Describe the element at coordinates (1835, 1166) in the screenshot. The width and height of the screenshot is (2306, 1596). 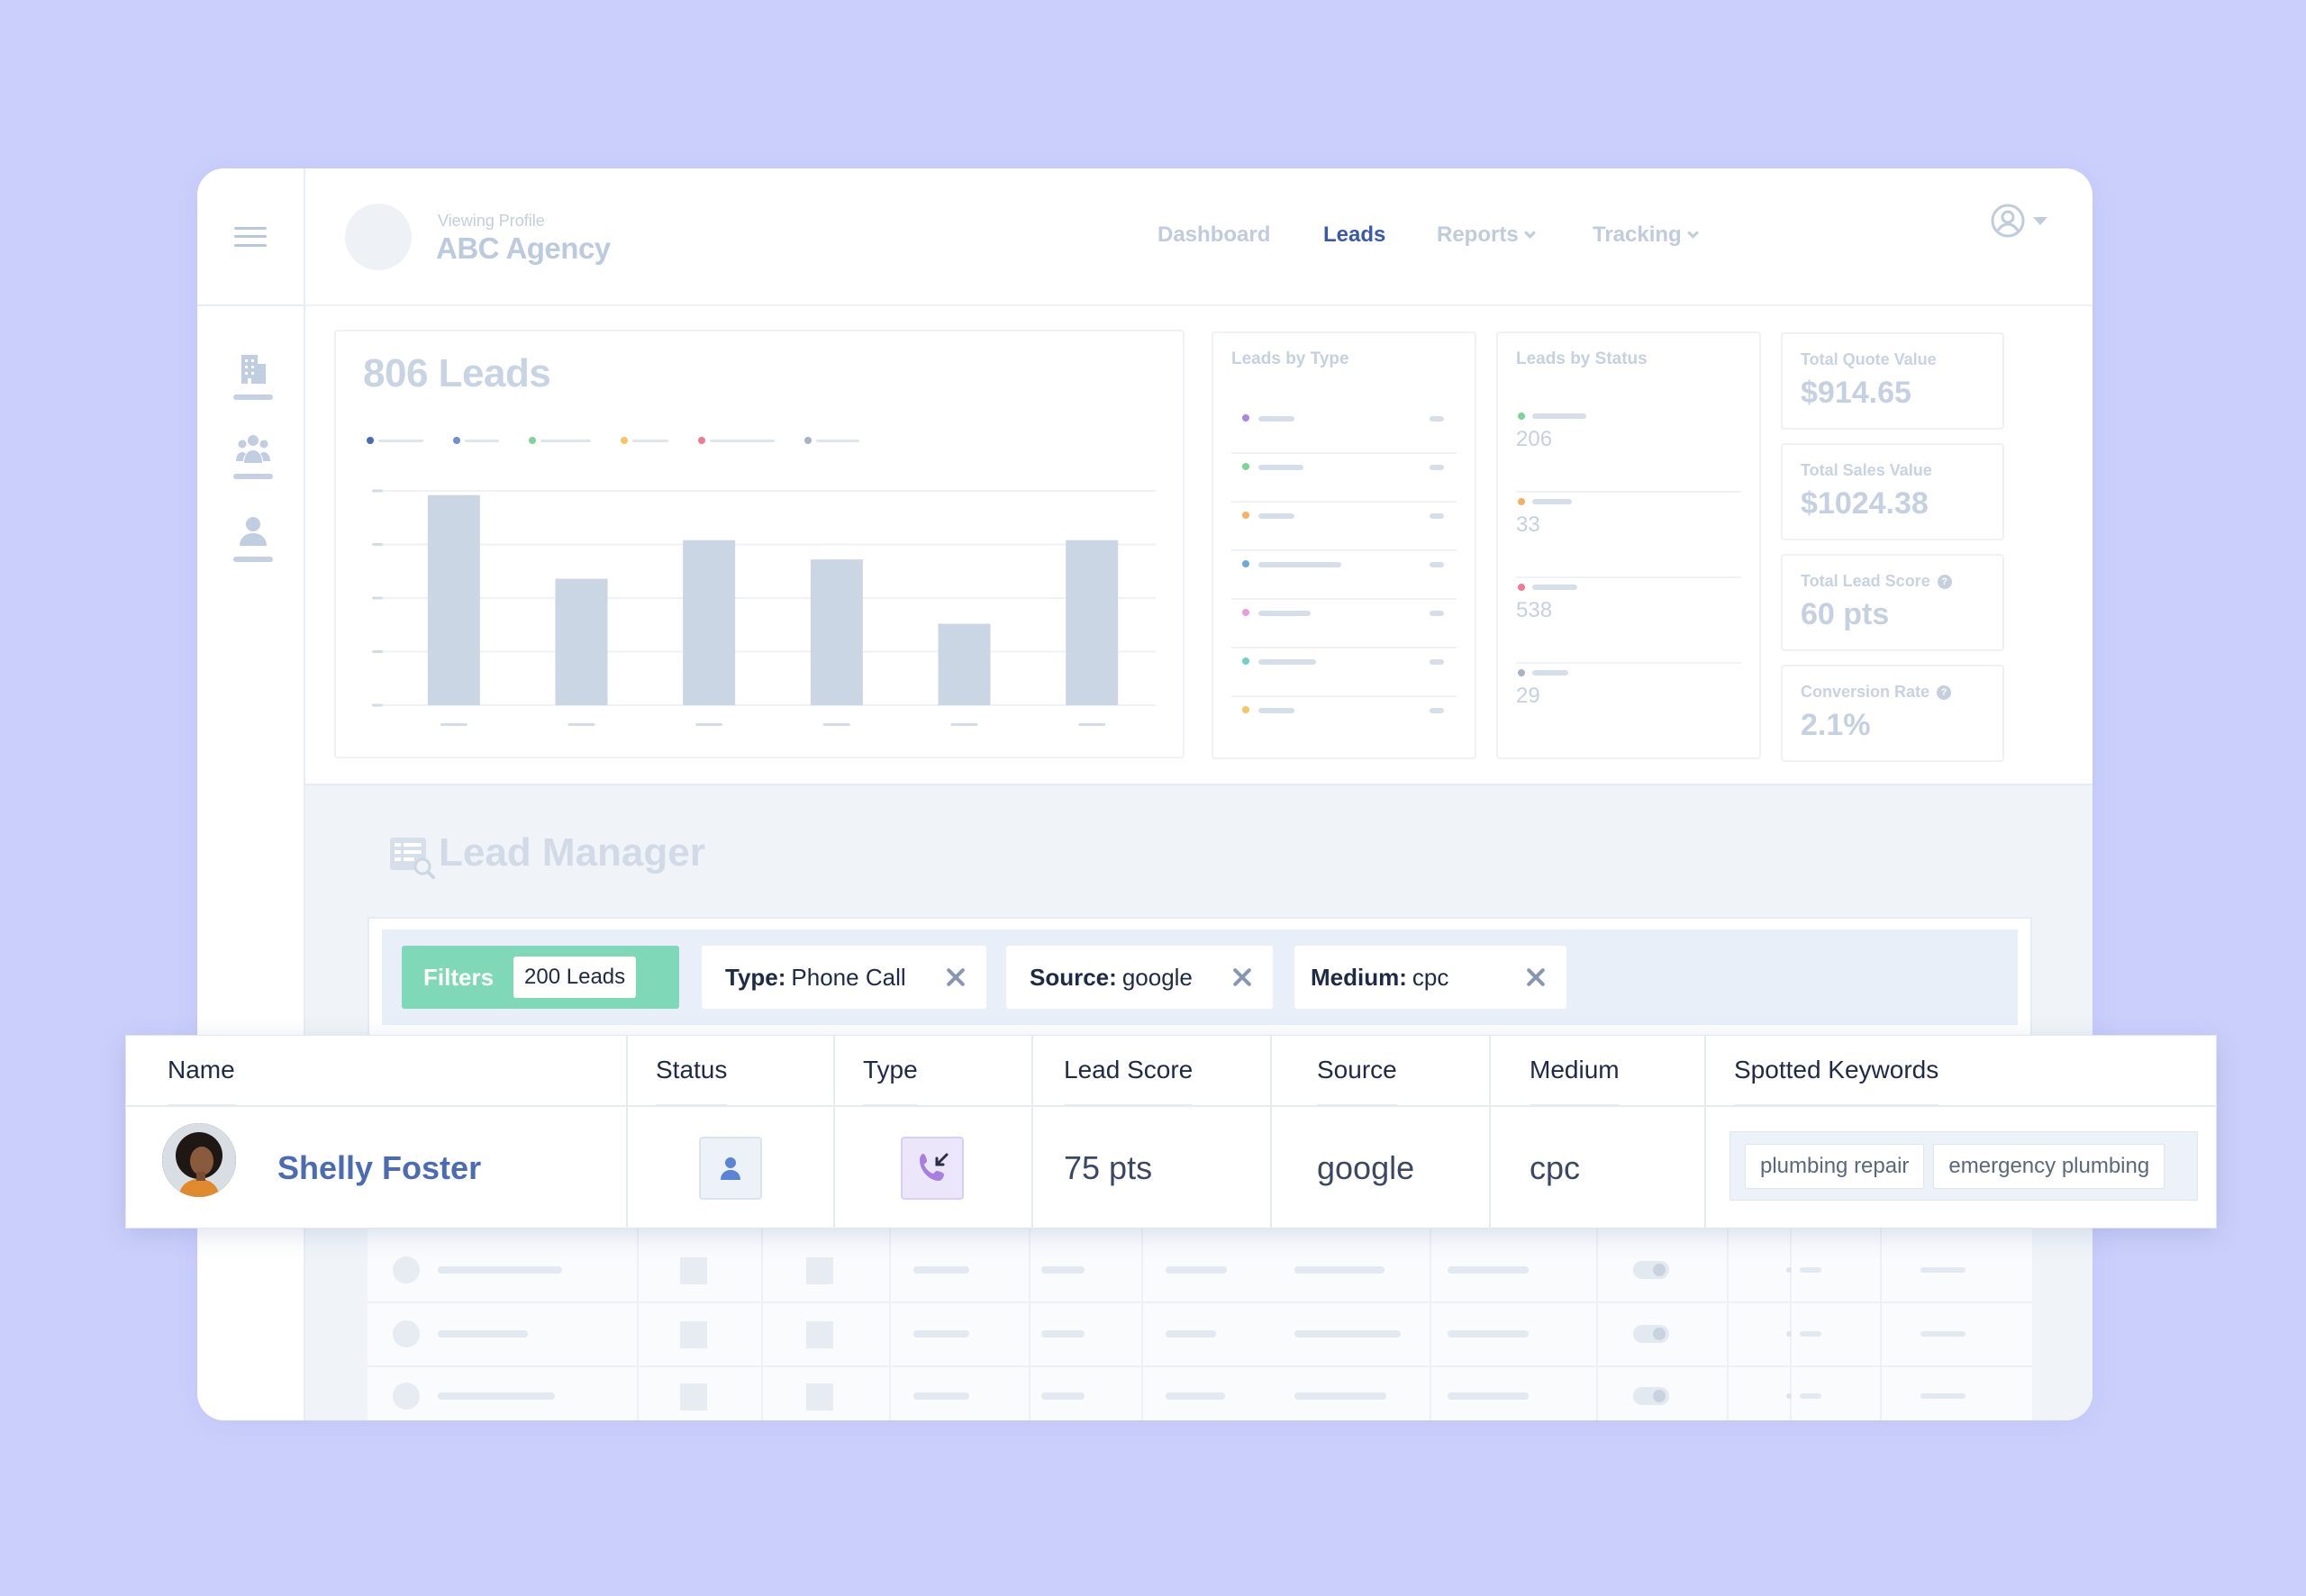
I see `keyword-tag: plumbing repair` at that location.